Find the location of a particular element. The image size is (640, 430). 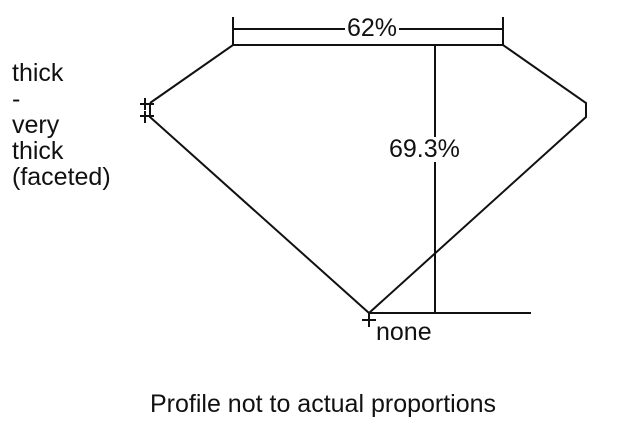

girdle-line: very is located at coordinates (36, 125).